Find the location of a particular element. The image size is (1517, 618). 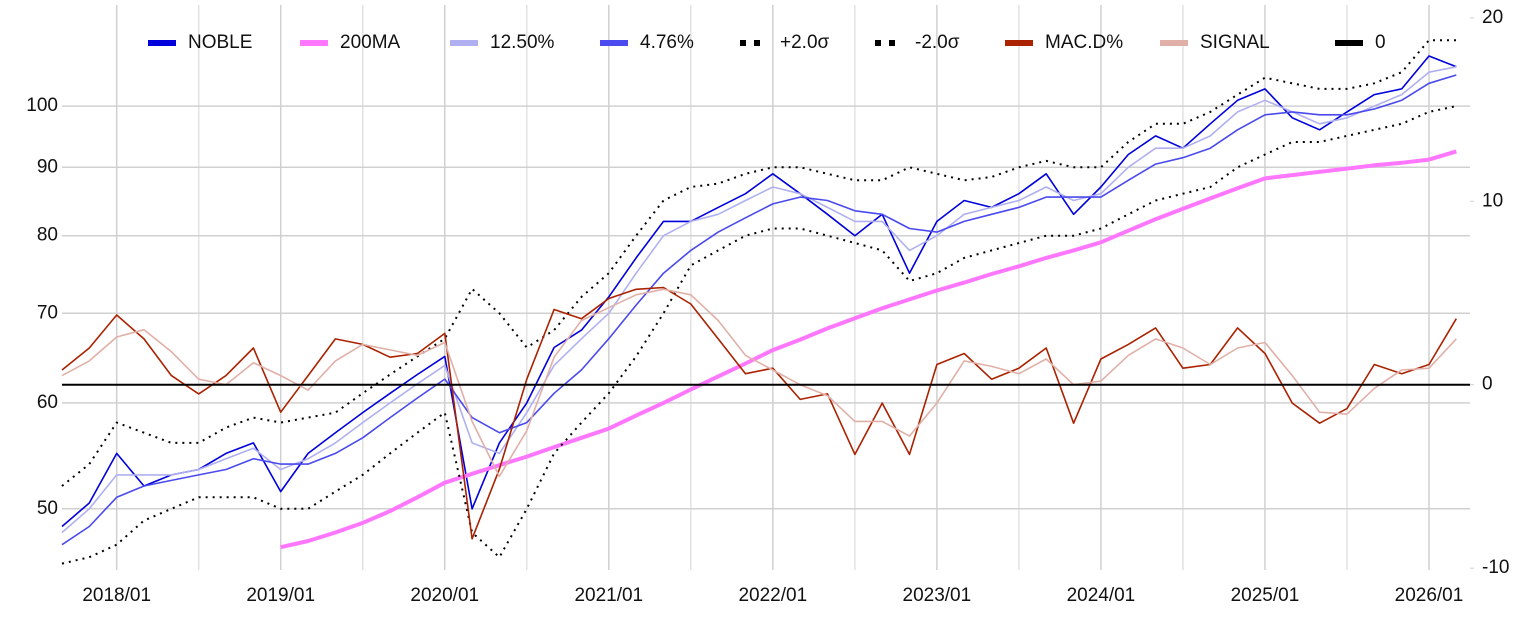

legend-label: 200MA is located at coordinates (370, 42).